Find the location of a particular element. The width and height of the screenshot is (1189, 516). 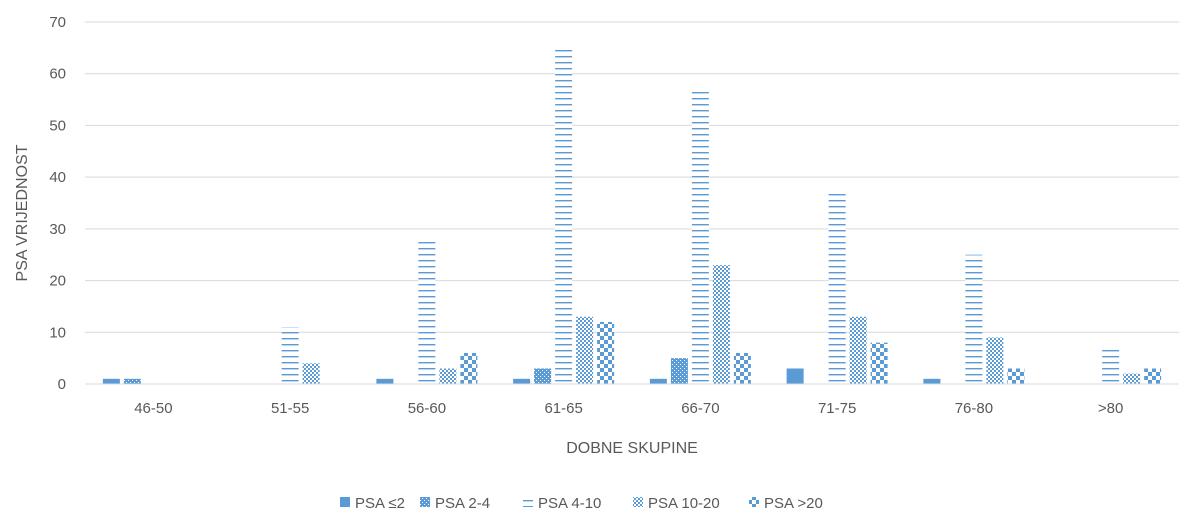

y-tick-label: 0 is located at coordinates (62, 384).